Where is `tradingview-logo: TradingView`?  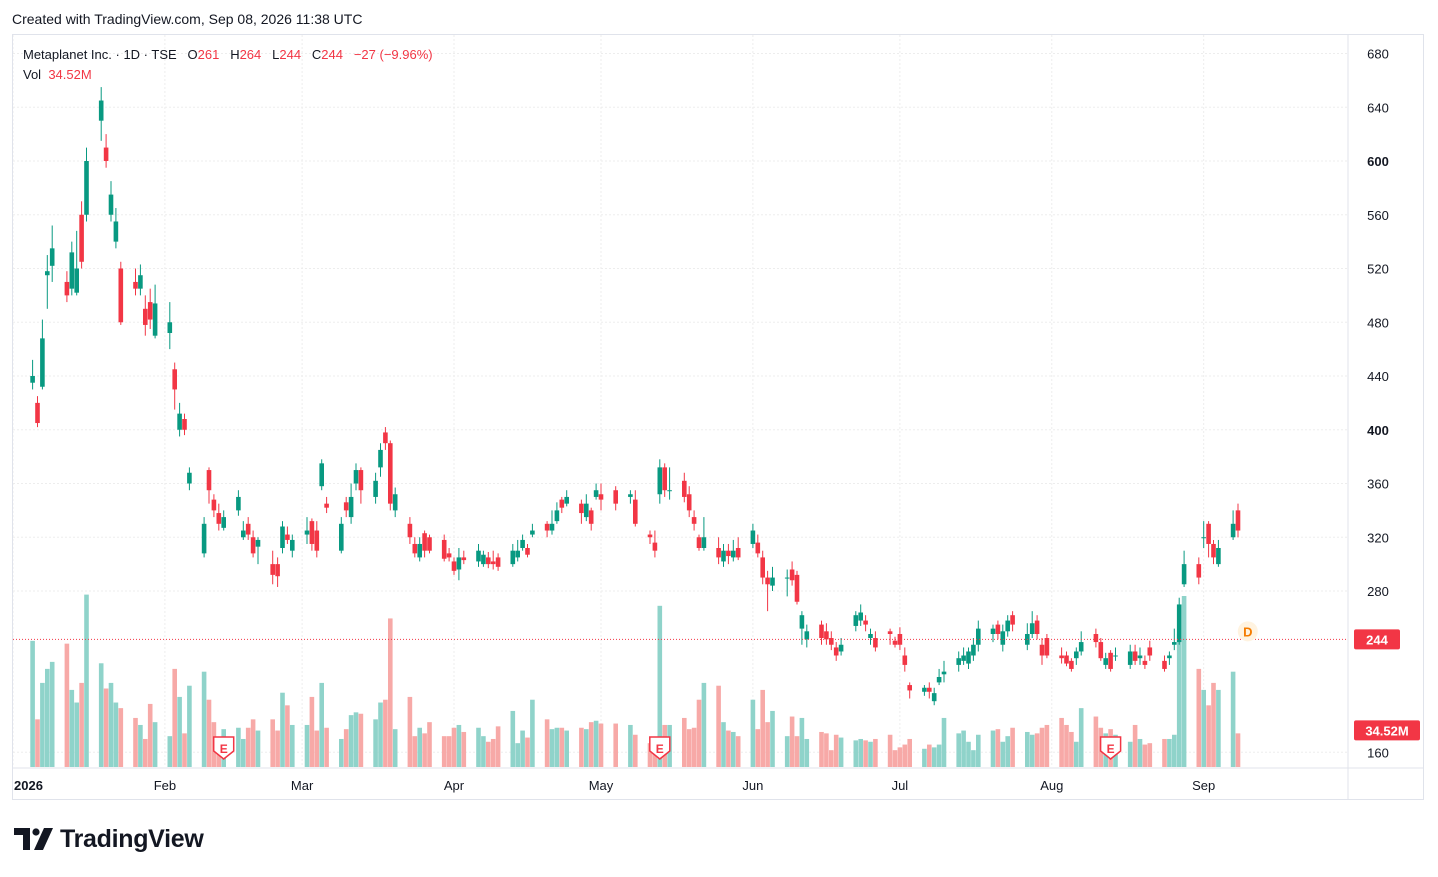
tradingview-logo: TradingView is located at coordinates (109, 839).